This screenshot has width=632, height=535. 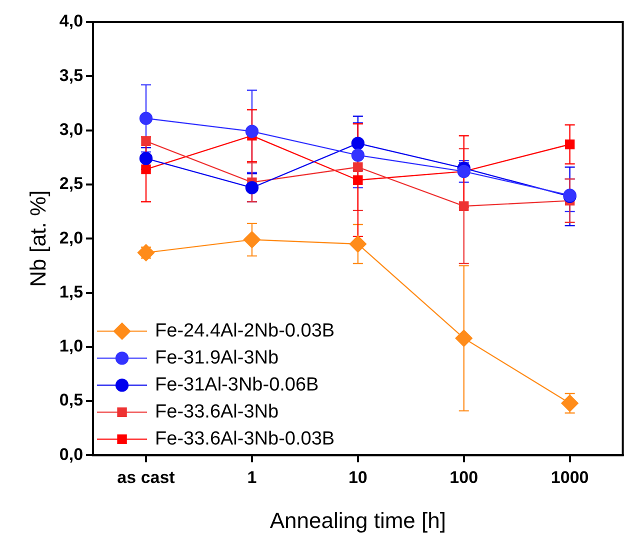 I want to click on x-tick-label: 10, so click(x=358, y=478).